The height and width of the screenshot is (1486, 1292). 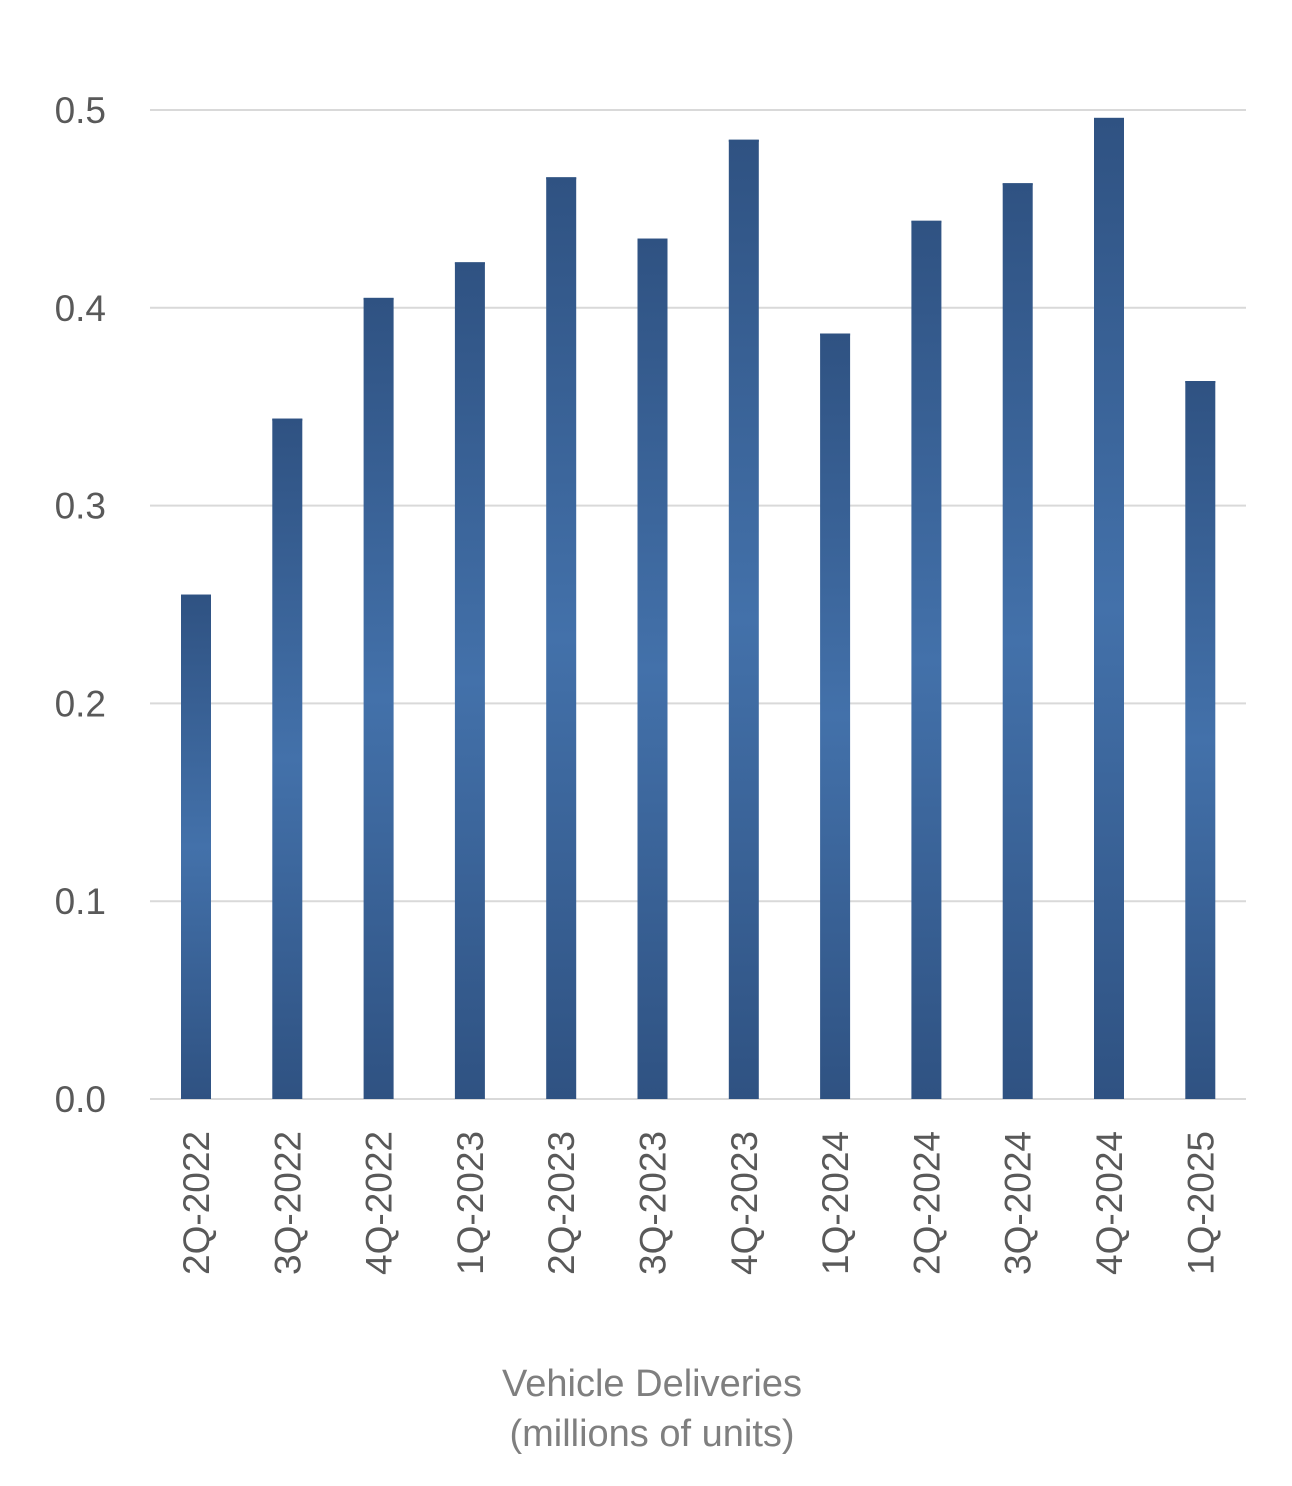 I want to click on x-tick-label-4Q-2024: 4Q-2024, so click(x=1109, y=1203).